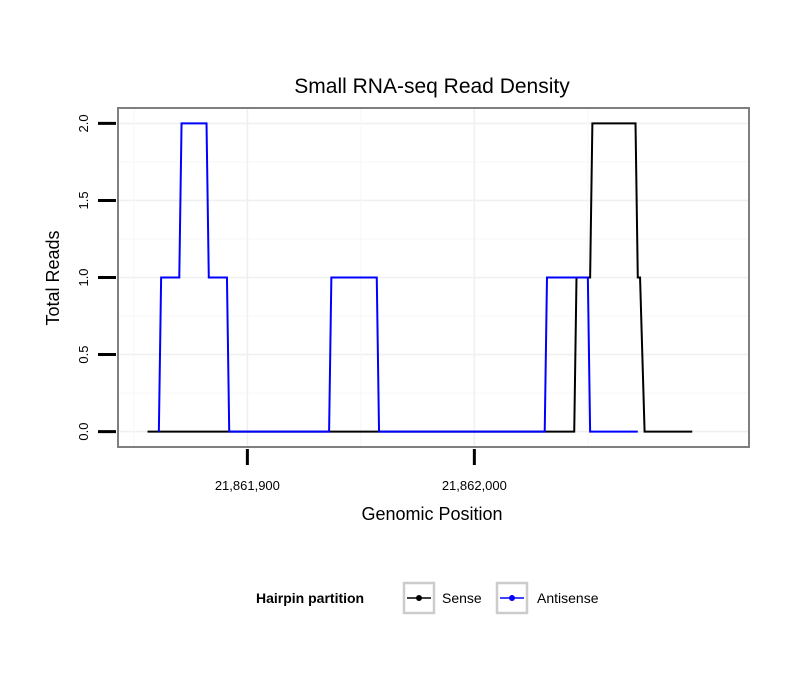  I want to click on legend: Hairpin partition Sense Antisense, so click(427, 598).